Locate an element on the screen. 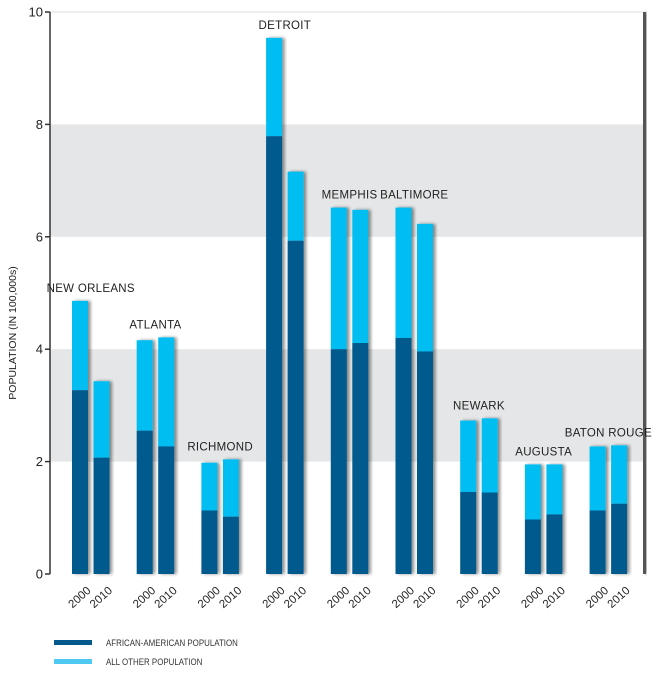 The image size is (660, 674). city-label: BATON ROUGE is located at coordinates (608, 433).